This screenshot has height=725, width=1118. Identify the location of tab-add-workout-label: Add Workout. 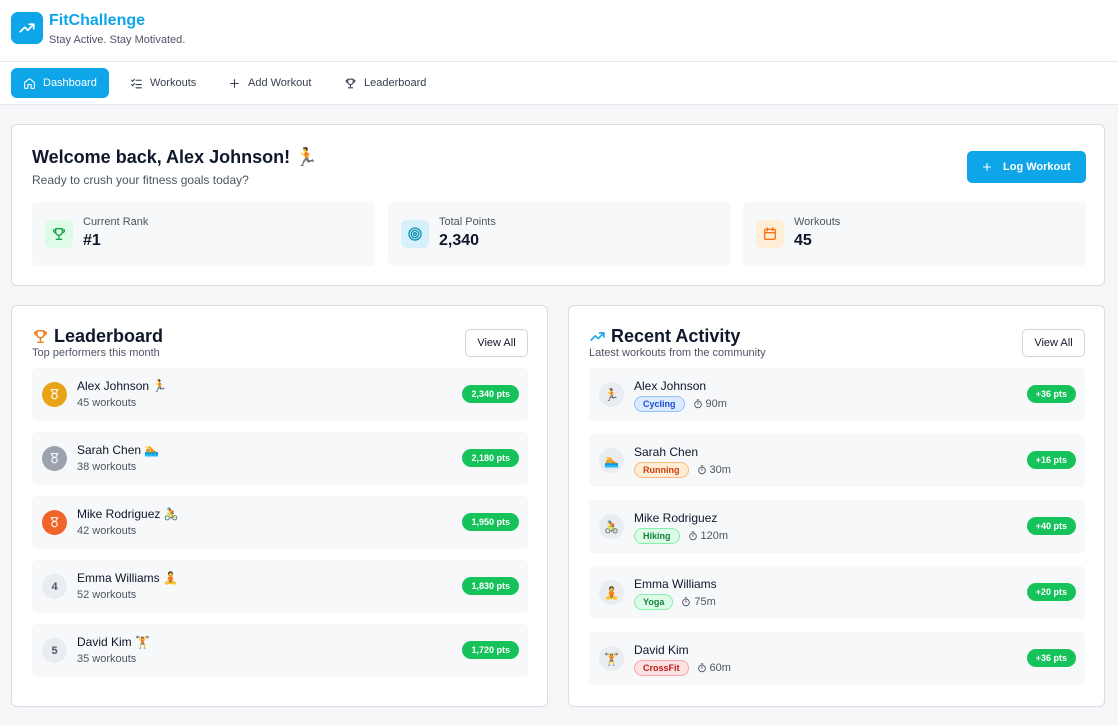
(280, 83).